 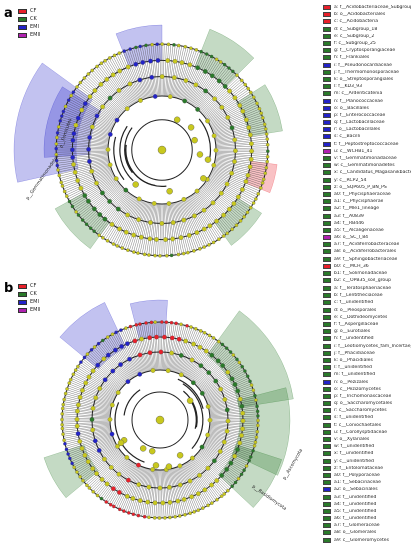 What do you see at coordinates (372, 8) in the screenshot?
I see `legend-label: a: f__Acidobacteriaceae_Subgroup_1` at bounding box center [372, 8].